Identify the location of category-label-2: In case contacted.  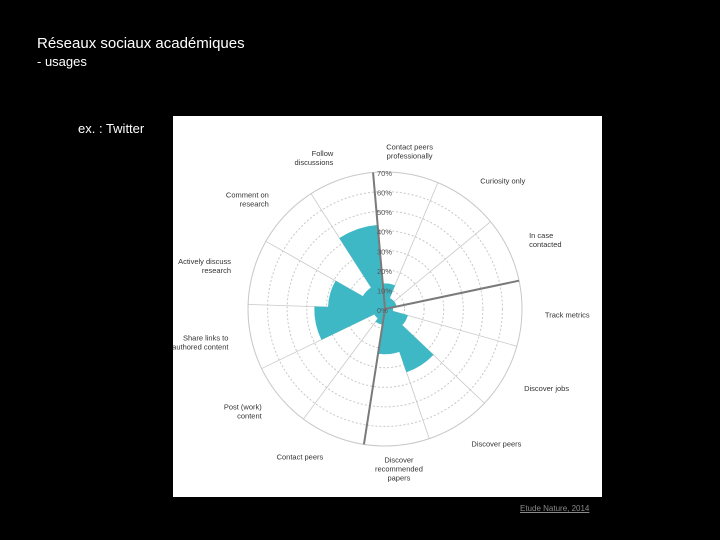
(545, 240).